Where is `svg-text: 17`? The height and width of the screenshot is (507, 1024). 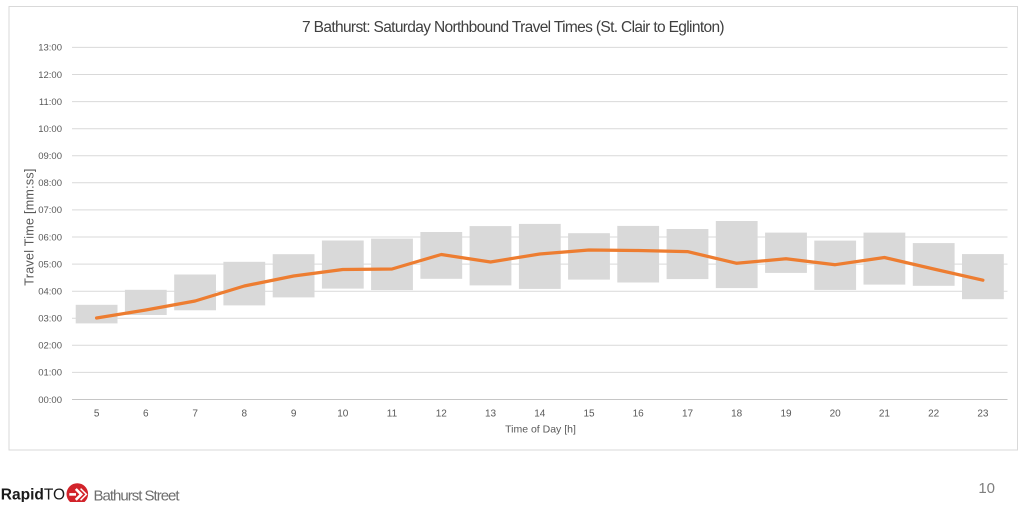
svg-text: 17 is located at coordinates (688, 414).